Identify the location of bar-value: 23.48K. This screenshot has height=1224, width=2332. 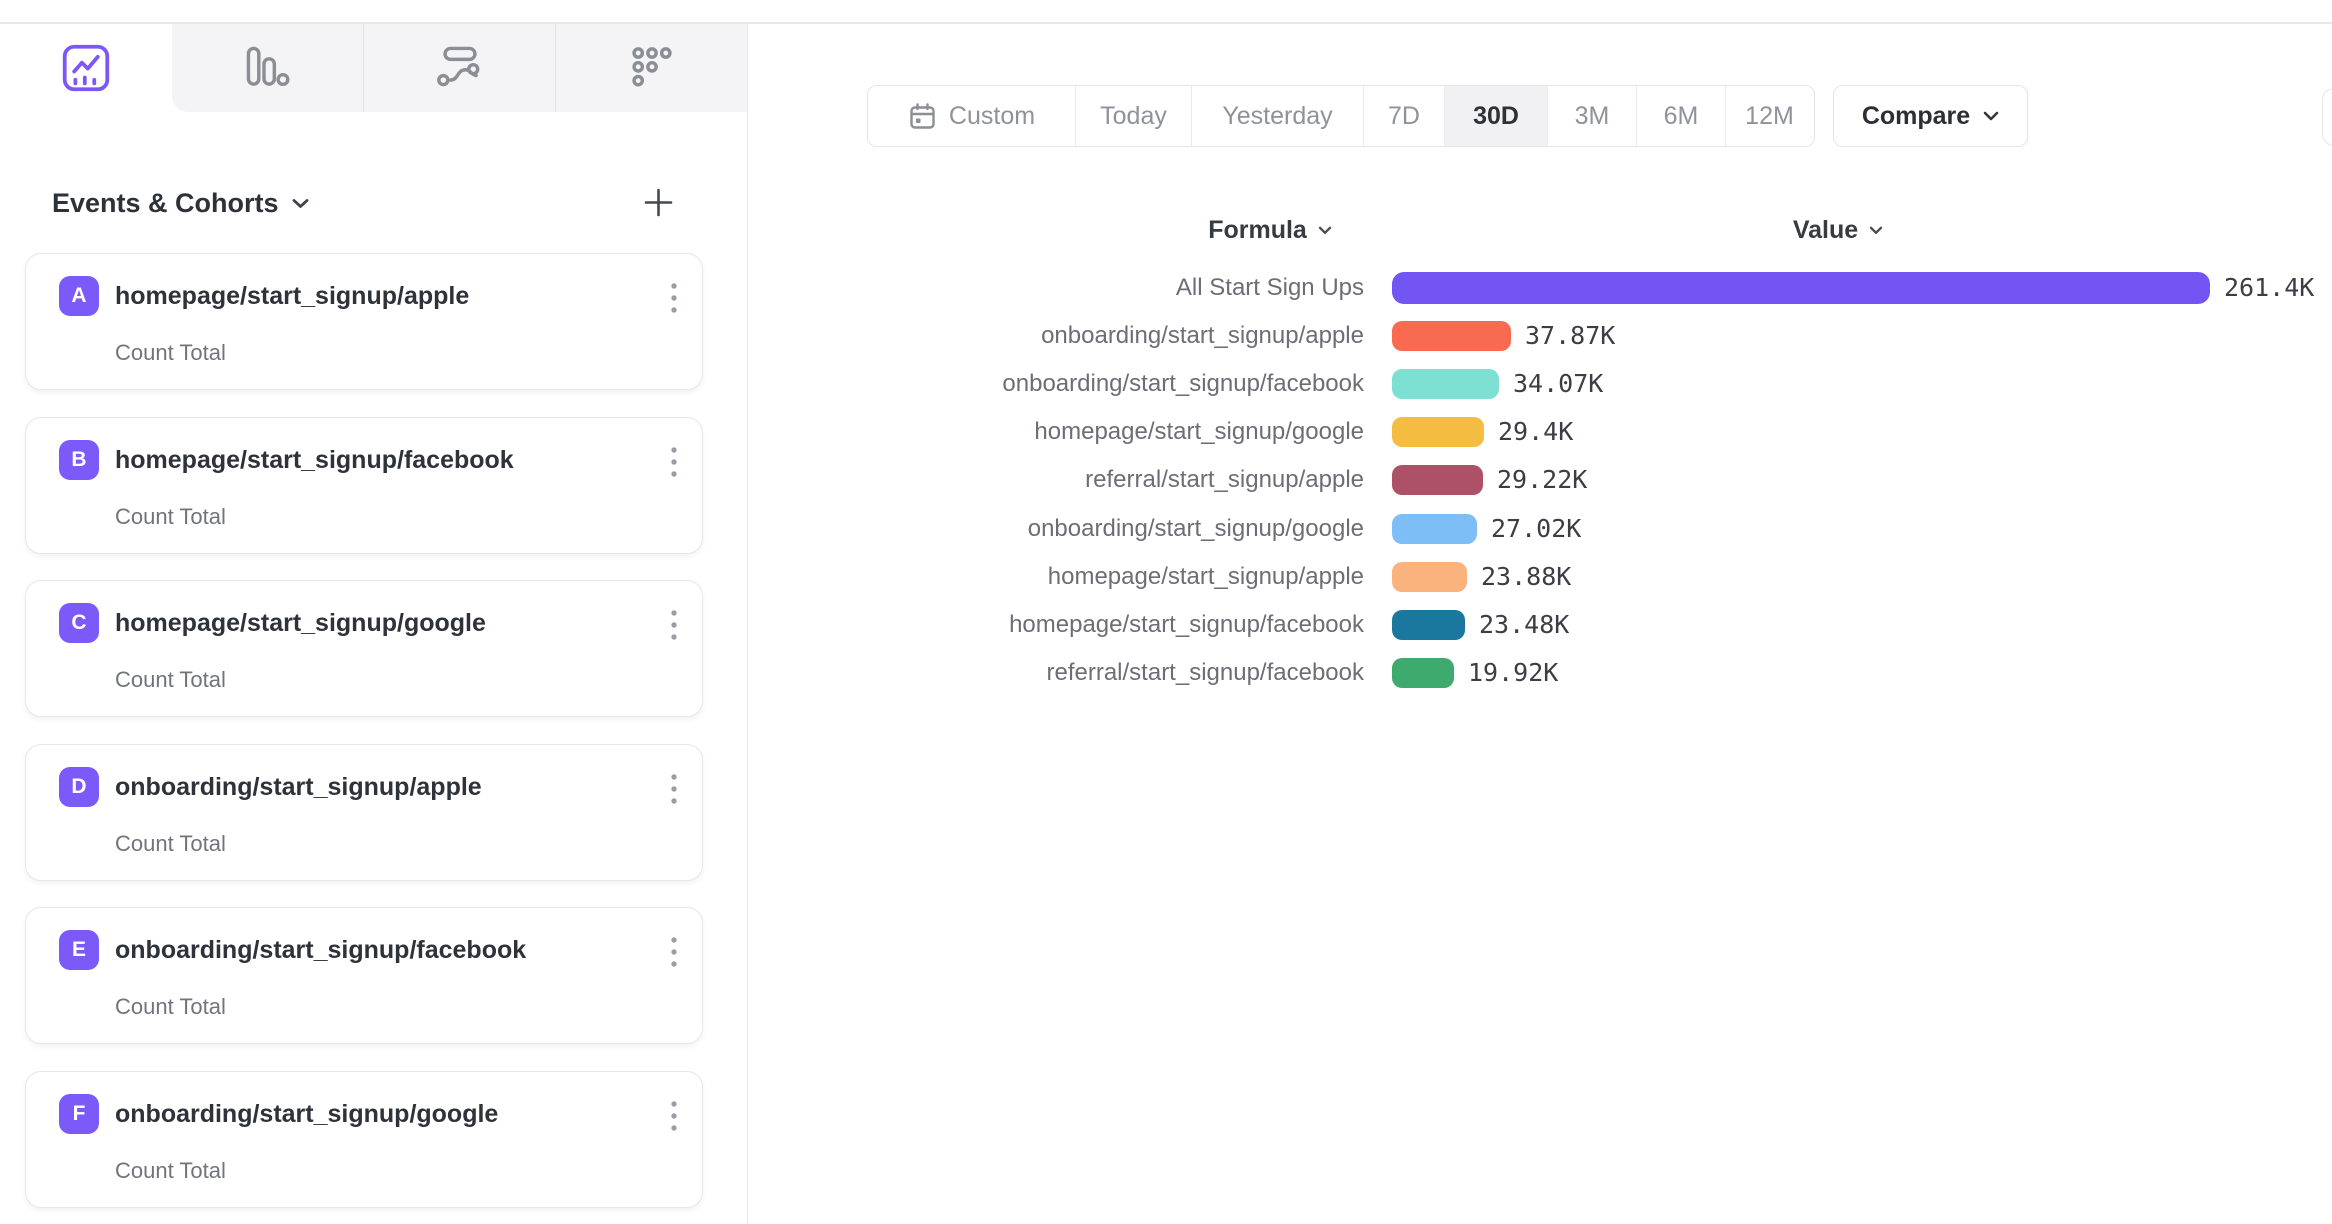
(1524, 624).